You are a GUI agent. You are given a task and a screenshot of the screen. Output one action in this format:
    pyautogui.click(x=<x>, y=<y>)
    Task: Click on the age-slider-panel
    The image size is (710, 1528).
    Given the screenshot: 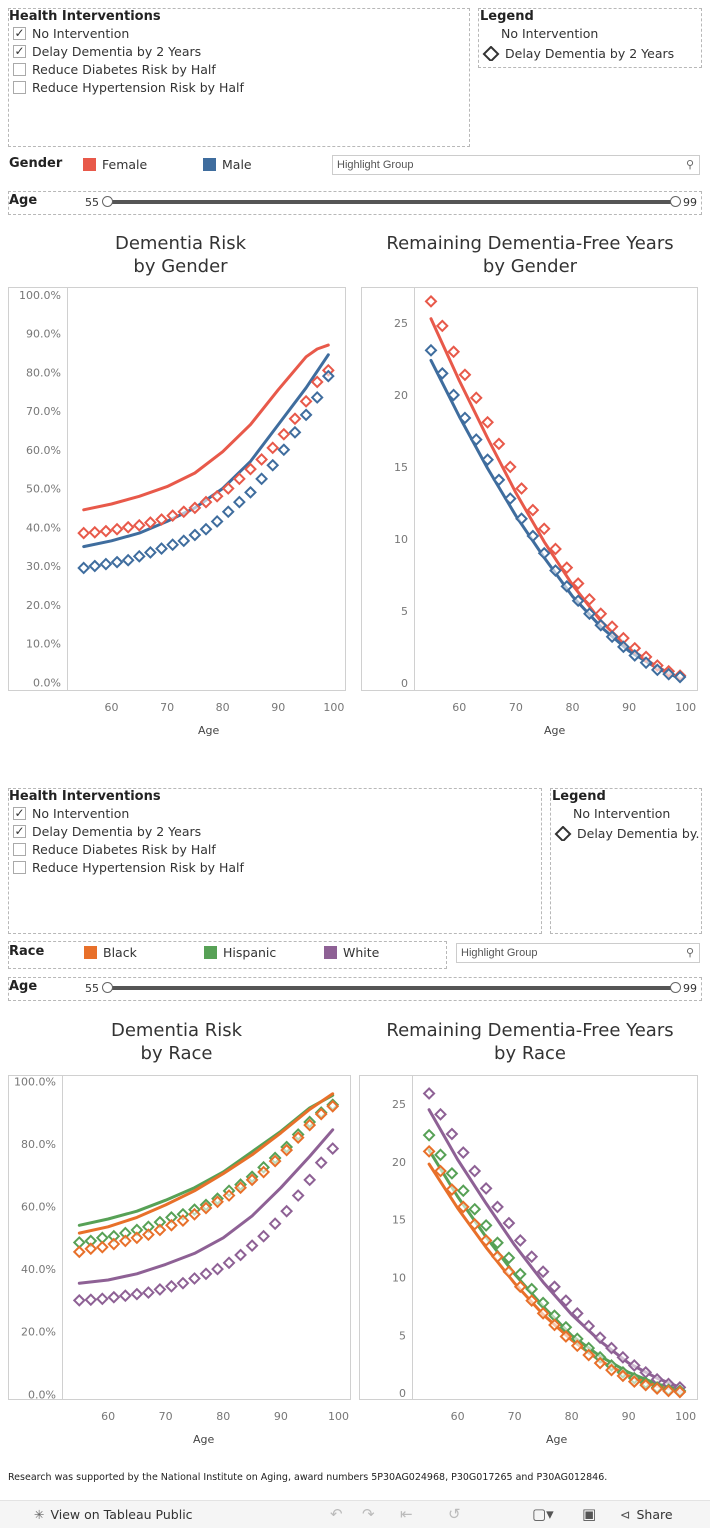 What is the action you would take?
    pyautogui.click(x=355, y=989)
    